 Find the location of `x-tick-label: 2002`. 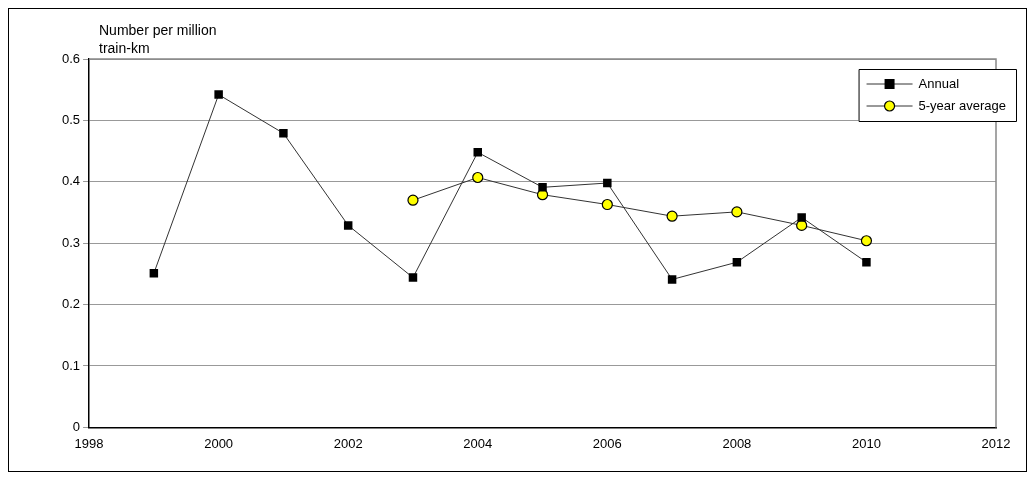

x-tick-label: 2002 is located at coordinates (348, 443).